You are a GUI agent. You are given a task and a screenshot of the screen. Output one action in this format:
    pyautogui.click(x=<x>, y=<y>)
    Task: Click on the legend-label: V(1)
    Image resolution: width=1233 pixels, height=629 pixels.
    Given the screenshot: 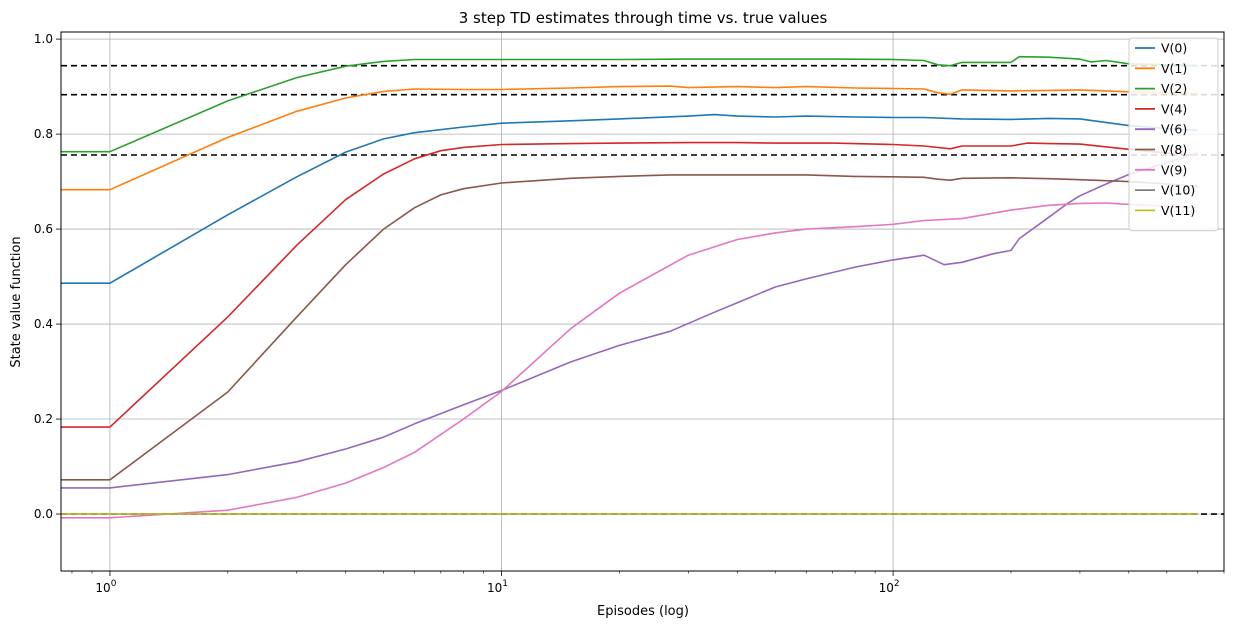 What is the action you would take?
    pyautogui.click(x=1174, y=68)
    